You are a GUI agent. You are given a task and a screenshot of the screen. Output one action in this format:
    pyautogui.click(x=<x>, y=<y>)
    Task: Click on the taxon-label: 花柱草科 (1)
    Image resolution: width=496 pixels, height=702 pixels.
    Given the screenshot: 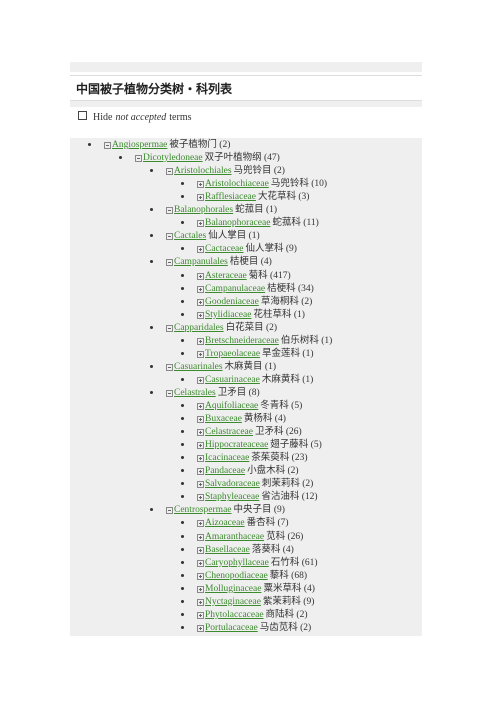 What is the action you would take?
    pyautogui.click(x=279, y=314)
    